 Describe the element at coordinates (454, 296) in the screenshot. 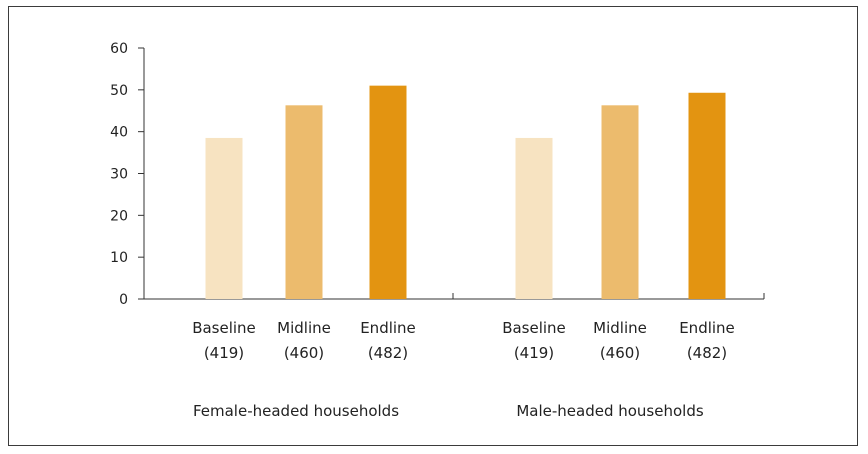

I see `x-axis` at that location.